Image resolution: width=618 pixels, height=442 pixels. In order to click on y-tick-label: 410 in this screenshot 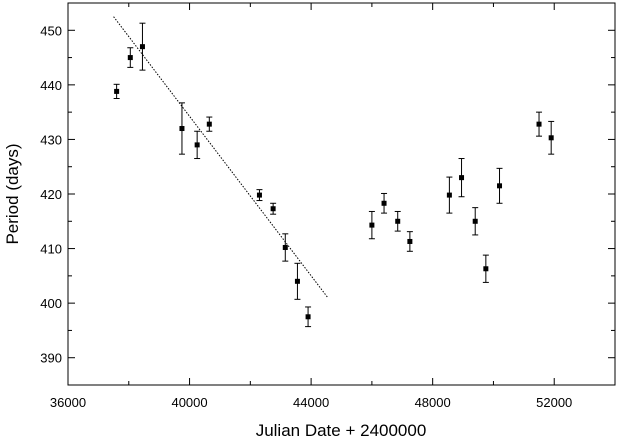, I will do `click(51, 249)`.